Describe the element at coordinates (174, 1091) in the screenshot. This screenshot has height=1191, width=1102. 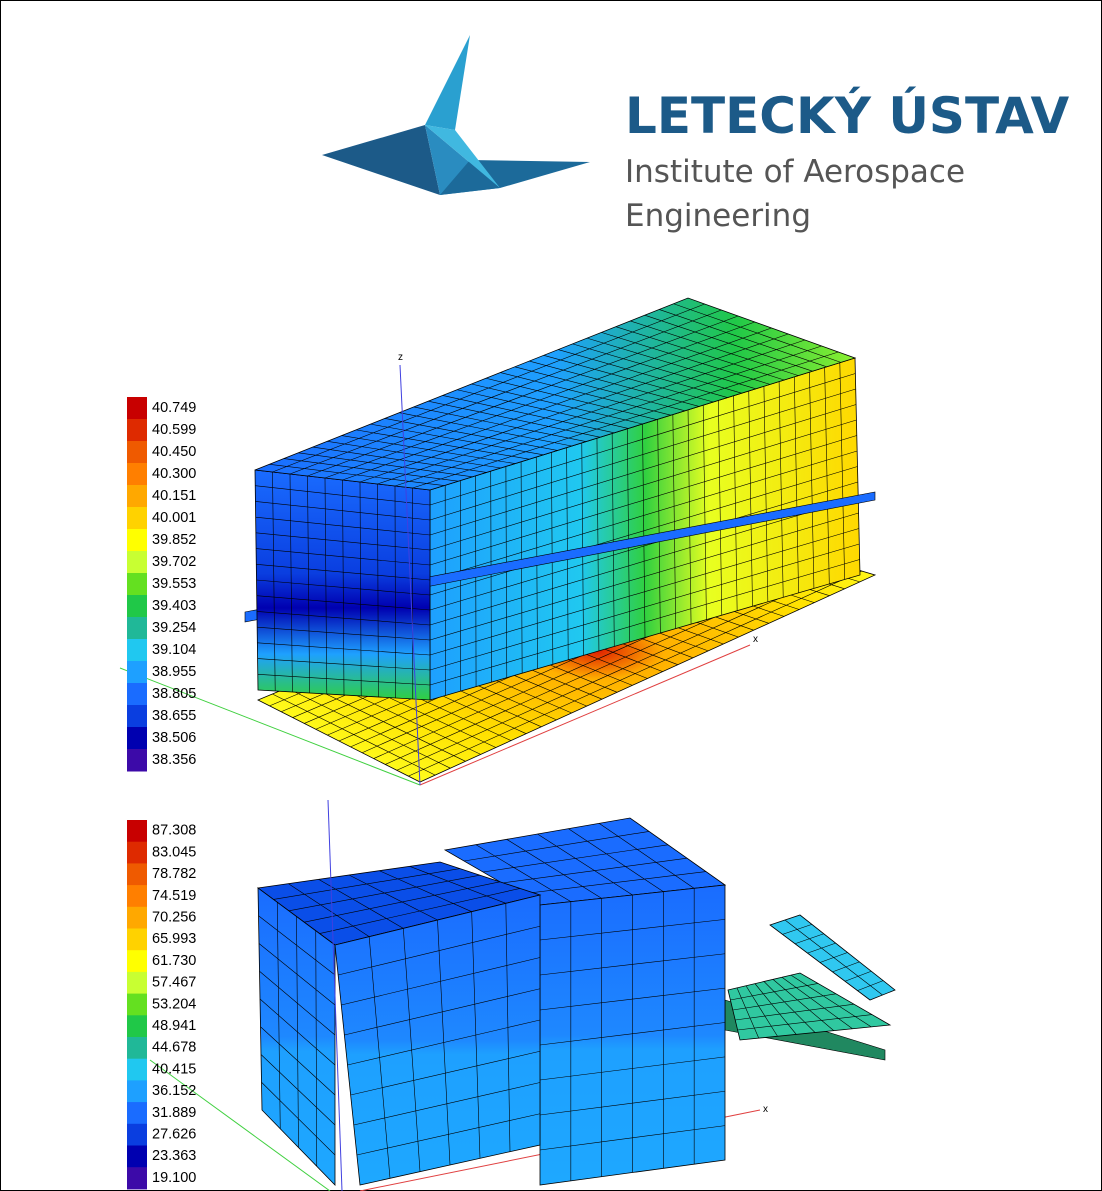
I see `colorbar-label: 36.152` at that location.